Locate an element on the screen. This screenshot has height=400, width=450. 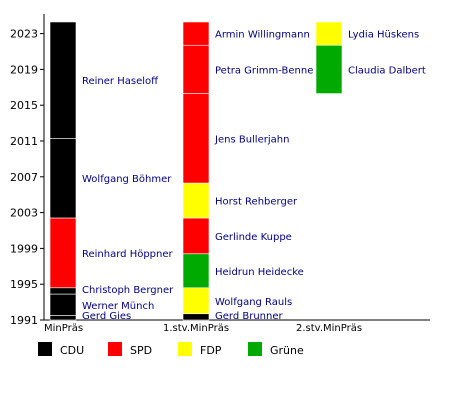
y-tick-label: 2007 is located at coordinates (24, 177).